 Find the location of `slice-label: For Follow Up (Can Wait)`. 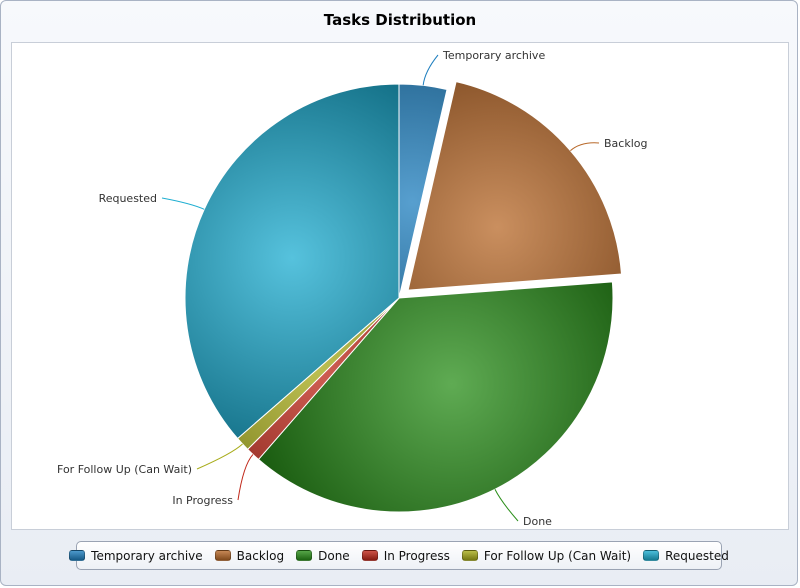

slice-label: For Follow Up (Can Wait) is located at coordinates (124, 469).